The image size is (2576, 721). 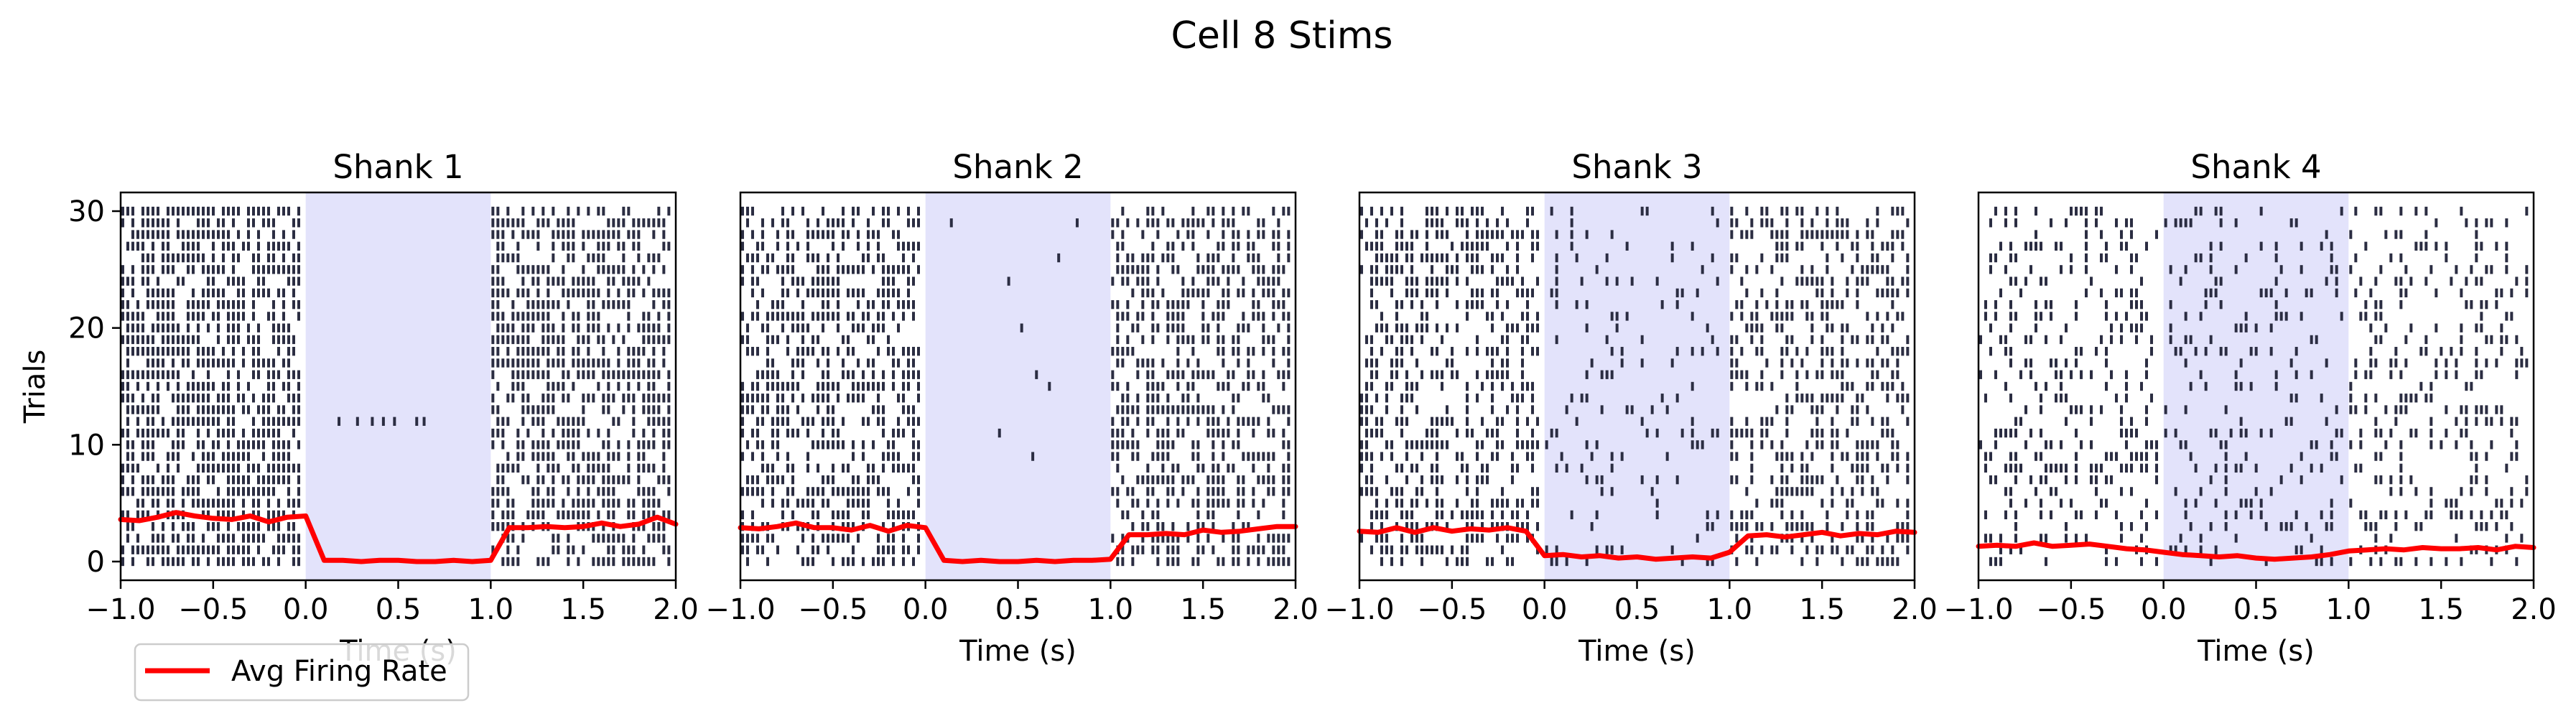 I want to click on legend-box, so click(x=302, y=672).